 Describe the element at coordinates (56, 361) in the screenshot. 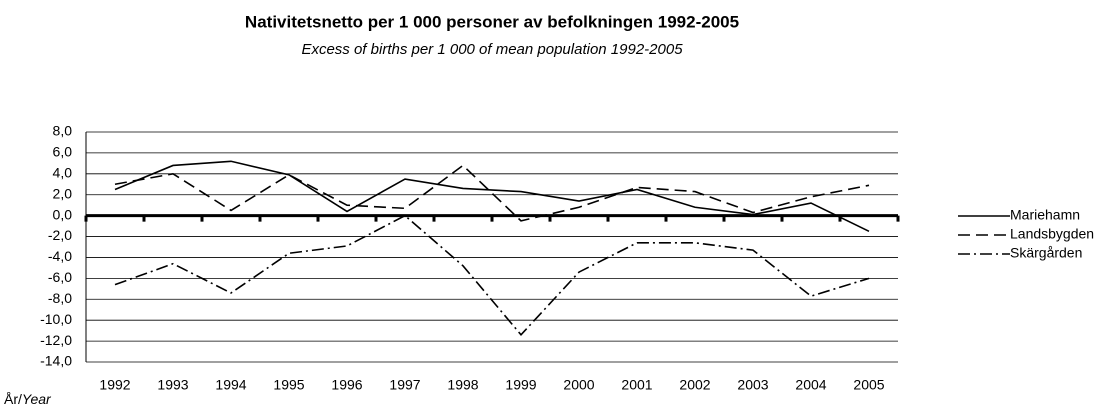

I see `y-tick-label: -14,0` at that location.